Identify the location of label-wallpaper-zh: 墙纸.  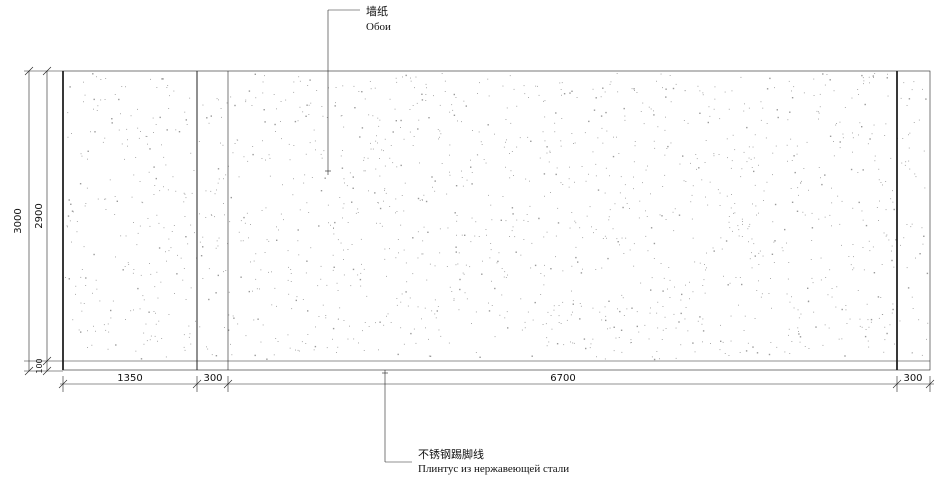
(377, 11).